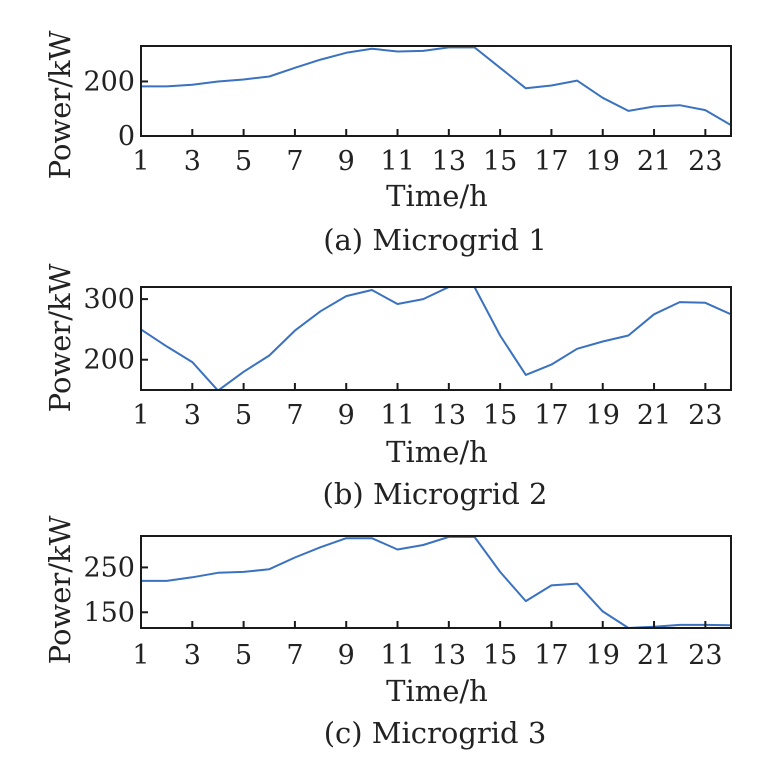 Image resolution: width=769 pixels, height=765 pixels. I want to click on subplot-caption: (c) Microgrid 3, so click(435, 733).